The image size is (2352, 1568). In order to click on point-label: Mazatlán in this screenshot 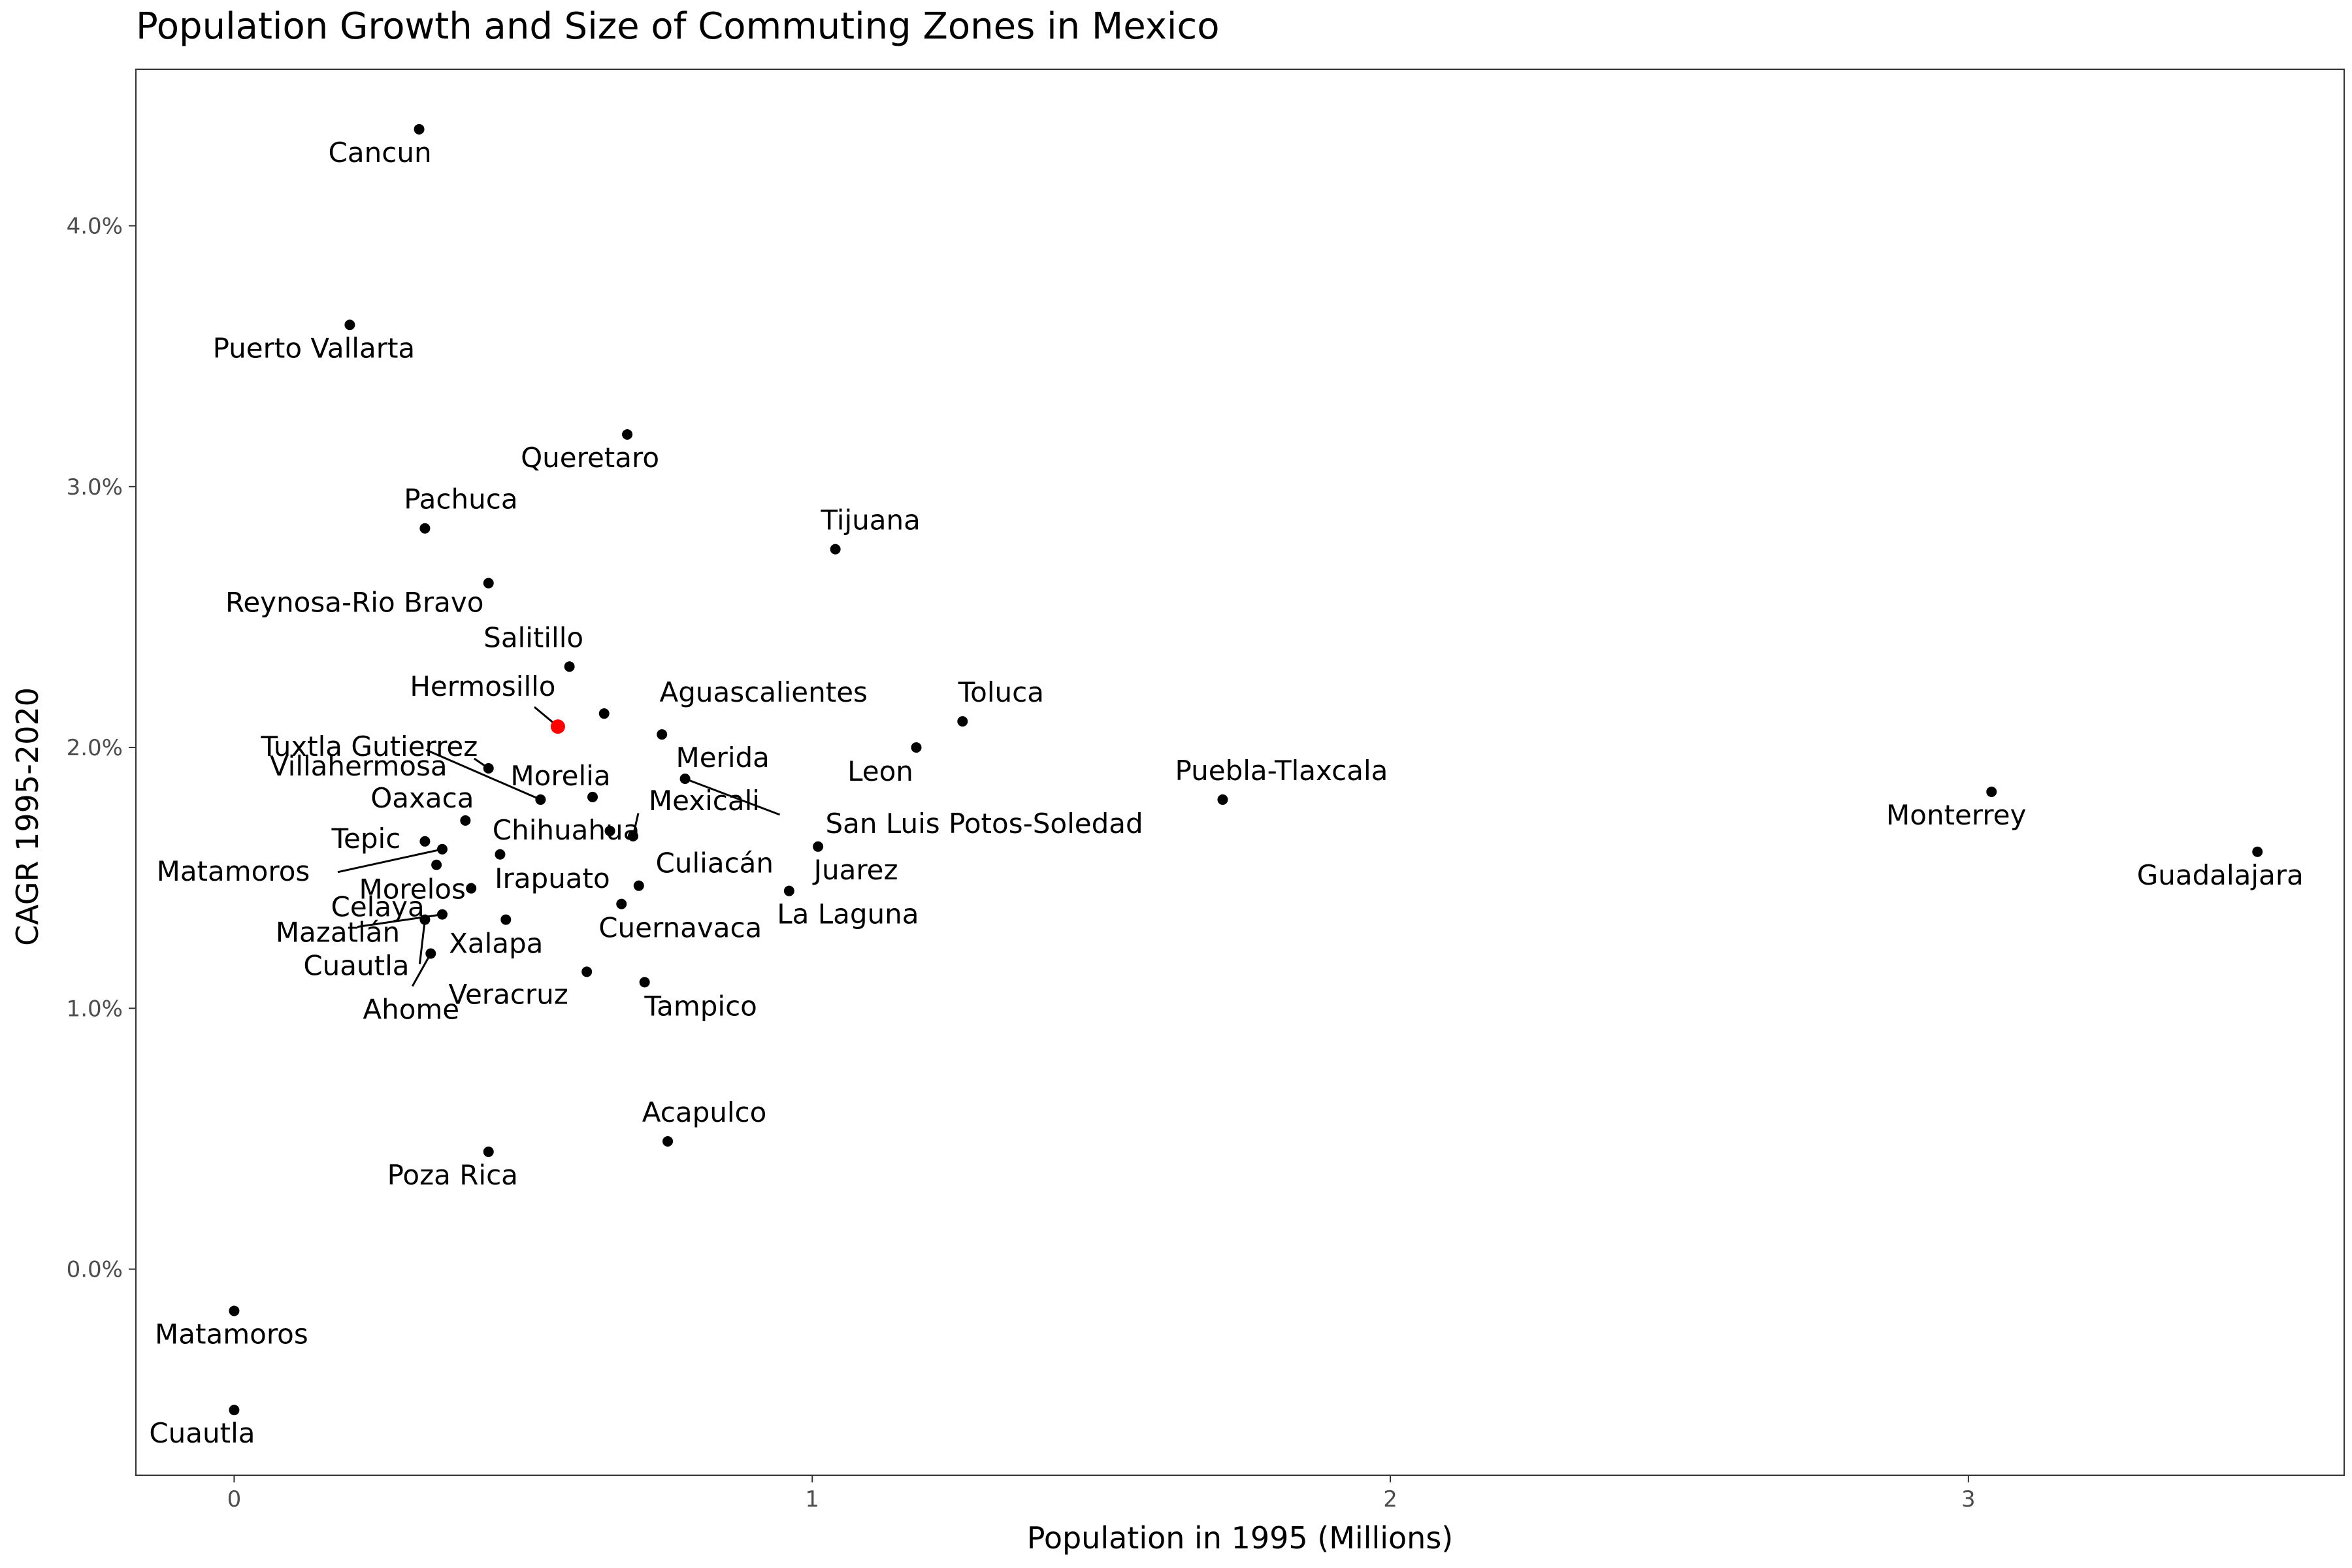, I will do `click(338, 933)`.